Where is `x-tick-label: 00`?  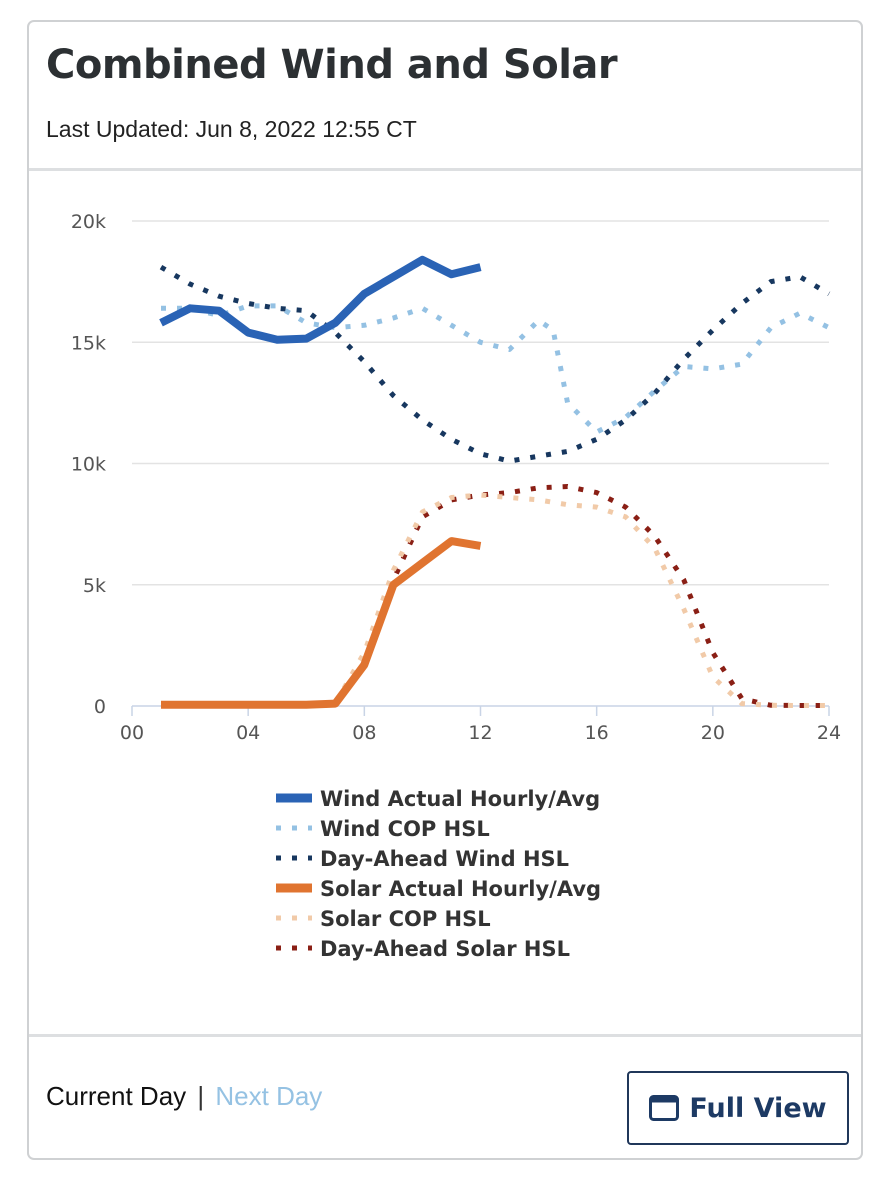 x-tick-label: 00 is located at coordinates (132, 733).